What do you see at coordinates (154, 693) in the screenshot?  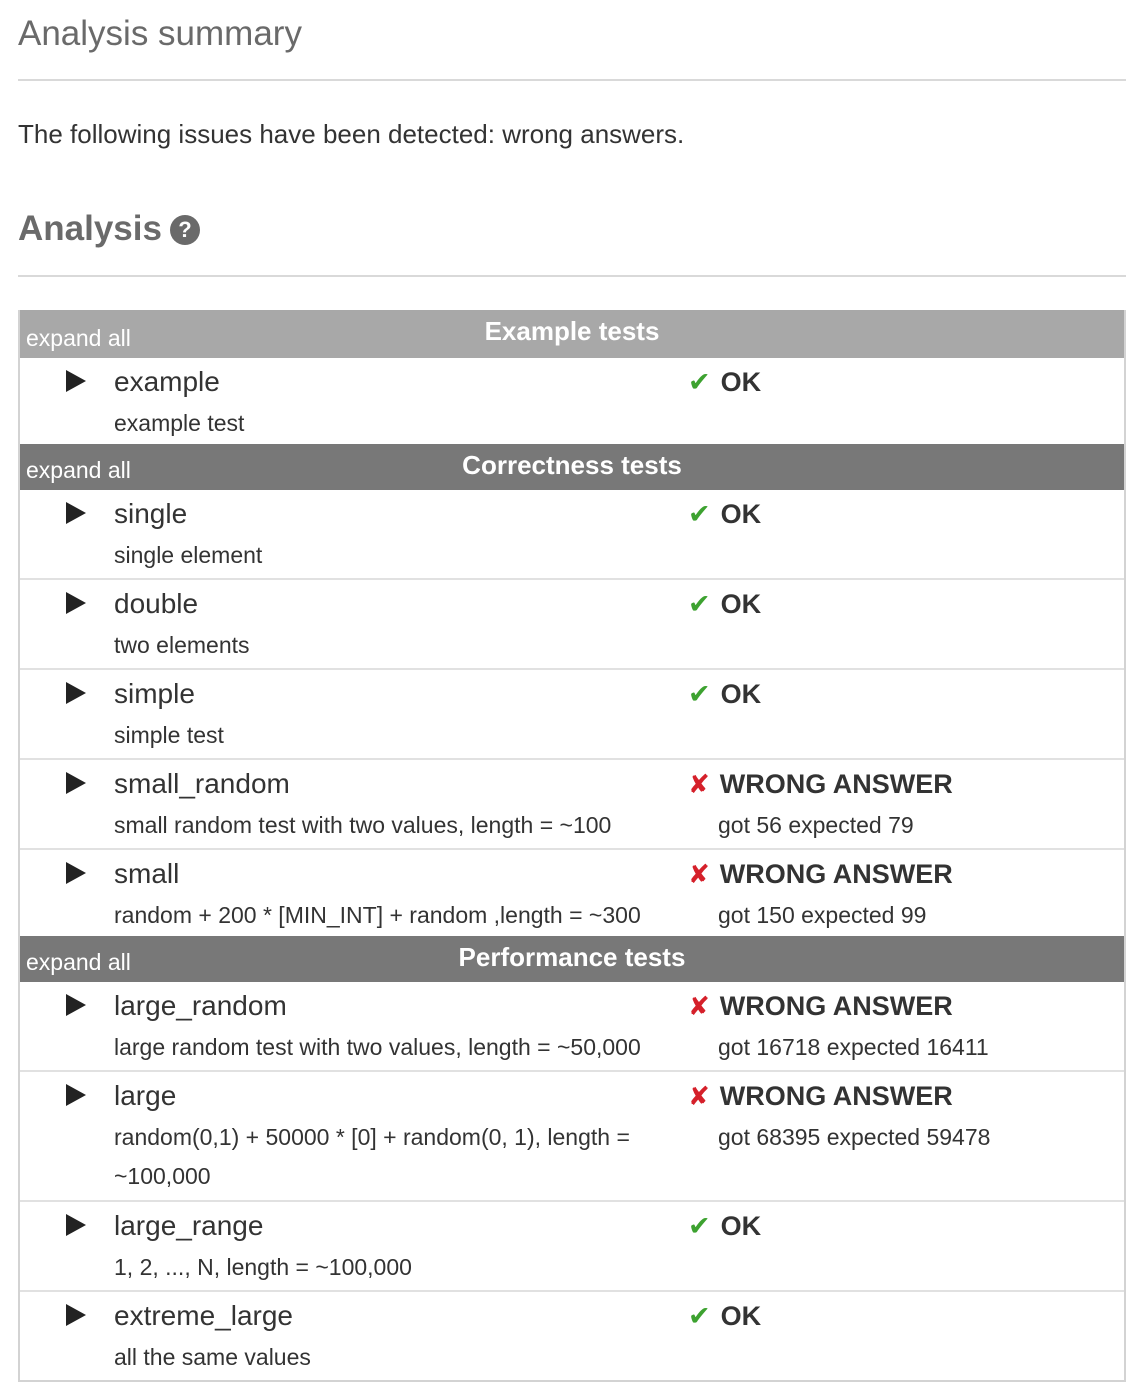 I see `test-name: simple` at bounding box center [154, 693].